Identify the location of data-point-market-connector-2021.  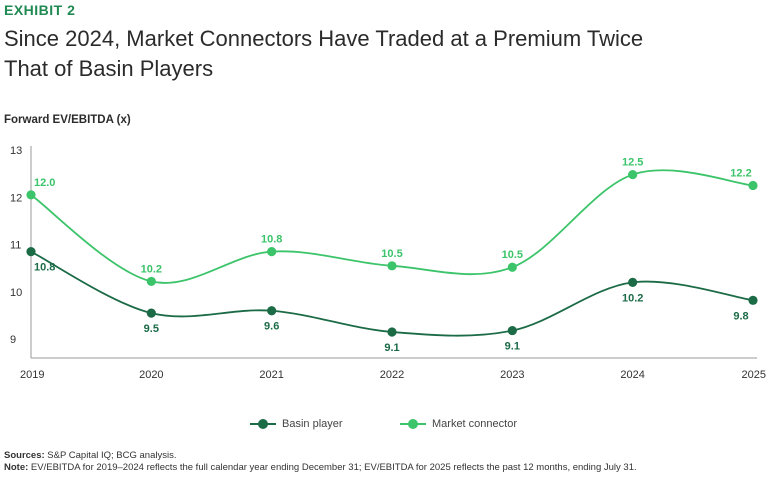
(272, 252).